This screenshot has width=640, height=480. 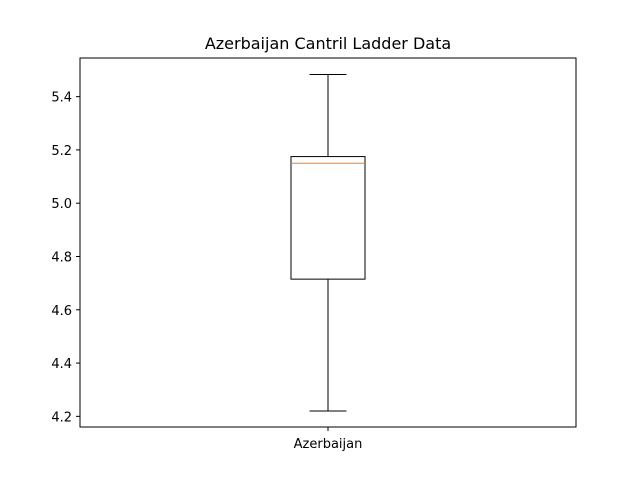 What do you see at coordinates (61, 417) in the screenshot?
I see `y-tick-label: 4.2` at bounding box center [61, 417].